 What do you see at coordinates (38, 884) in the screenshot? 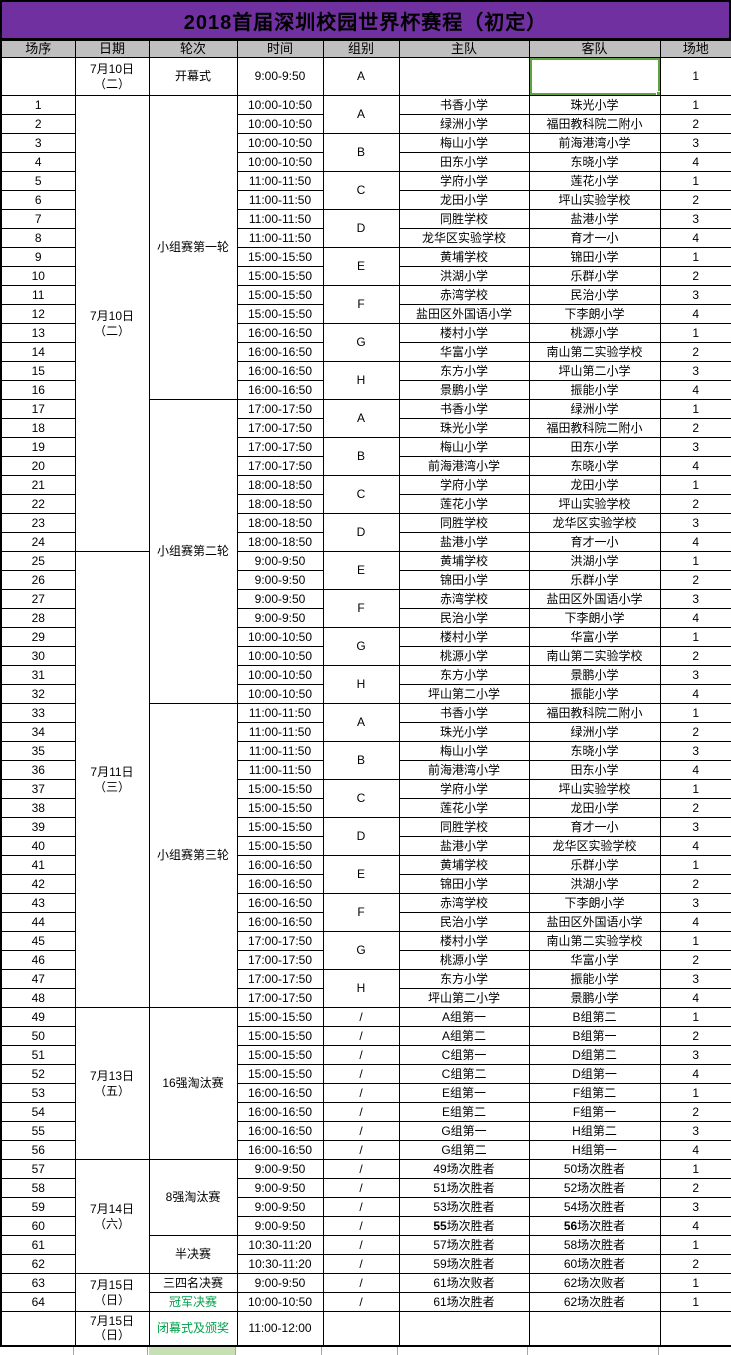
I see `match-no-cell: 42` at bounding box center [38, 884].